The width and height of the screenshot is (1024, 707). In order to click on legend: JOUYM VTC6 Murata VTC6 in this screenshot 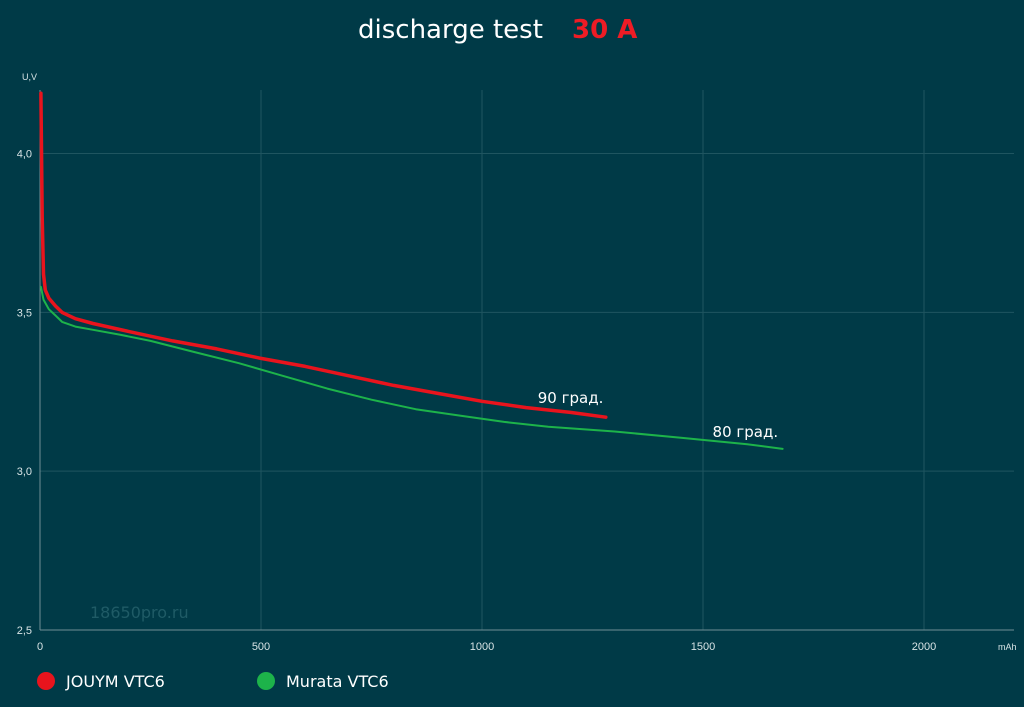, I will do `click(213, 681)`.